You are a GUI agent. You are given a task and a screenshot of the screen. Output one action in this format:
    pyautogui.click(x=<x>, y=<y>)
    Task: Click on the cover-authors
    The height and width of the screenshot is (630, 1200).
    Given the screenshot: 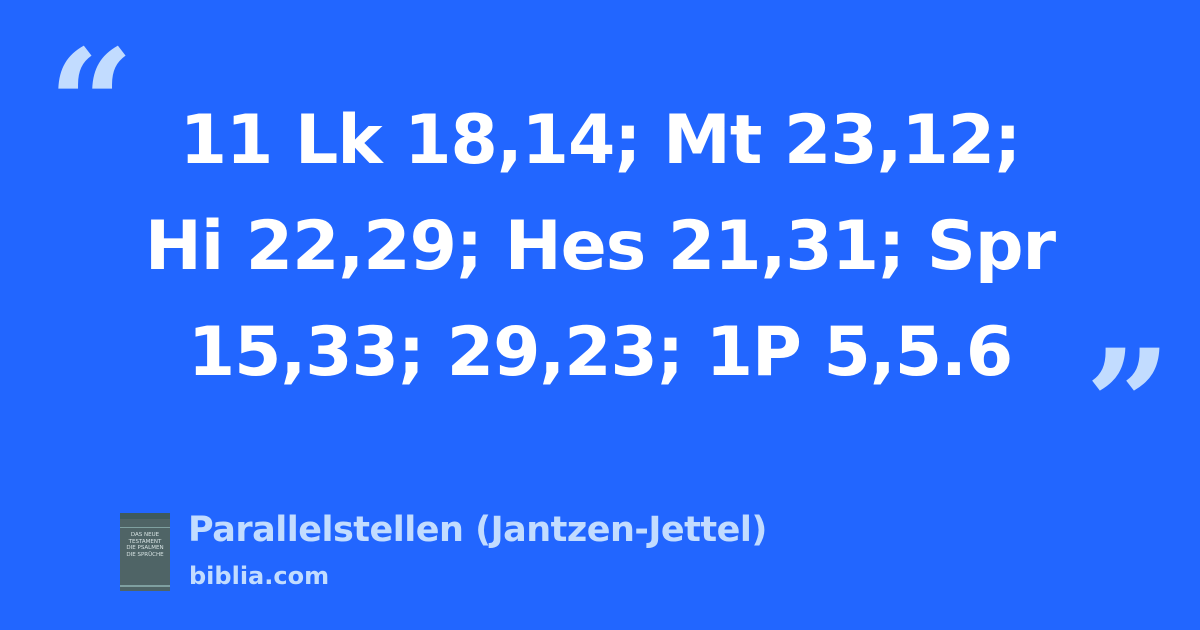 What is the action you would take?
    pyautogui.click(x=145, y=523)
    